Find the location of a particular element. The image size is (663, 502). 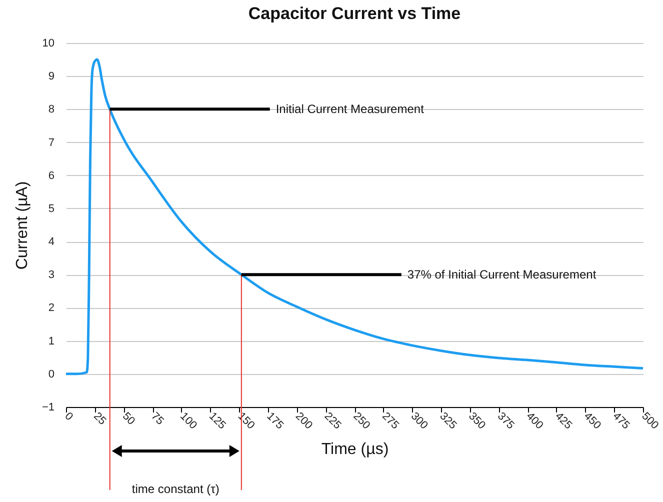

x-tick-label: 400 is located at coordinates (535, 421).